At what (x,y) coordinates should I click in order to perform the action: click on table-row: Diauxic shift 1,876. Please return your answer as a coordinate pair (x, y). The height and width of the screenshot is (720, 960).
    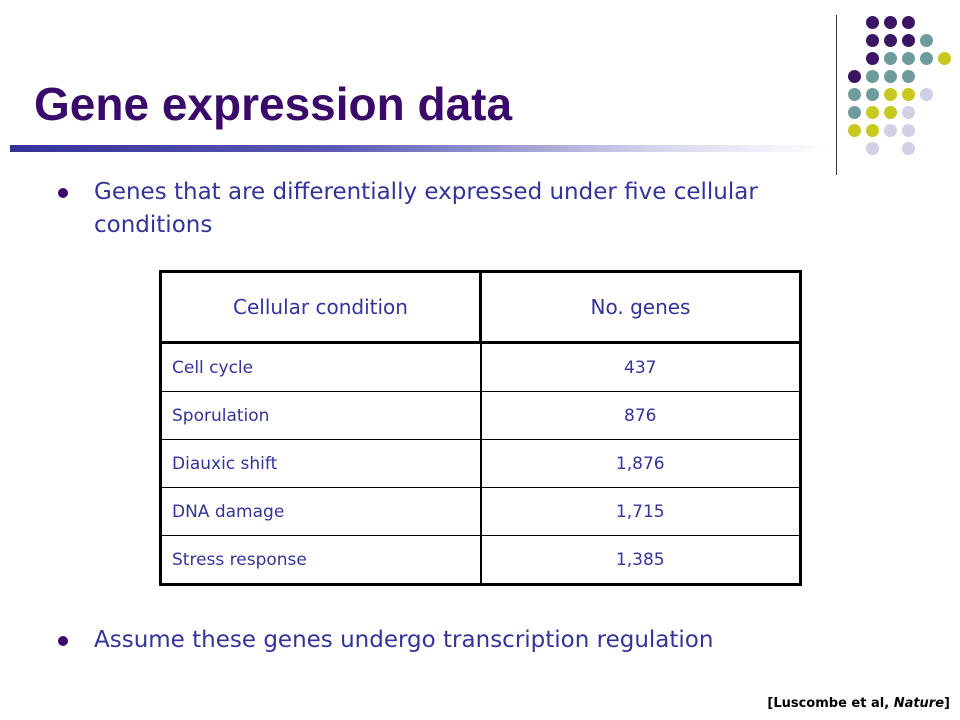
    Looking at the image, I should click on (480, 463).